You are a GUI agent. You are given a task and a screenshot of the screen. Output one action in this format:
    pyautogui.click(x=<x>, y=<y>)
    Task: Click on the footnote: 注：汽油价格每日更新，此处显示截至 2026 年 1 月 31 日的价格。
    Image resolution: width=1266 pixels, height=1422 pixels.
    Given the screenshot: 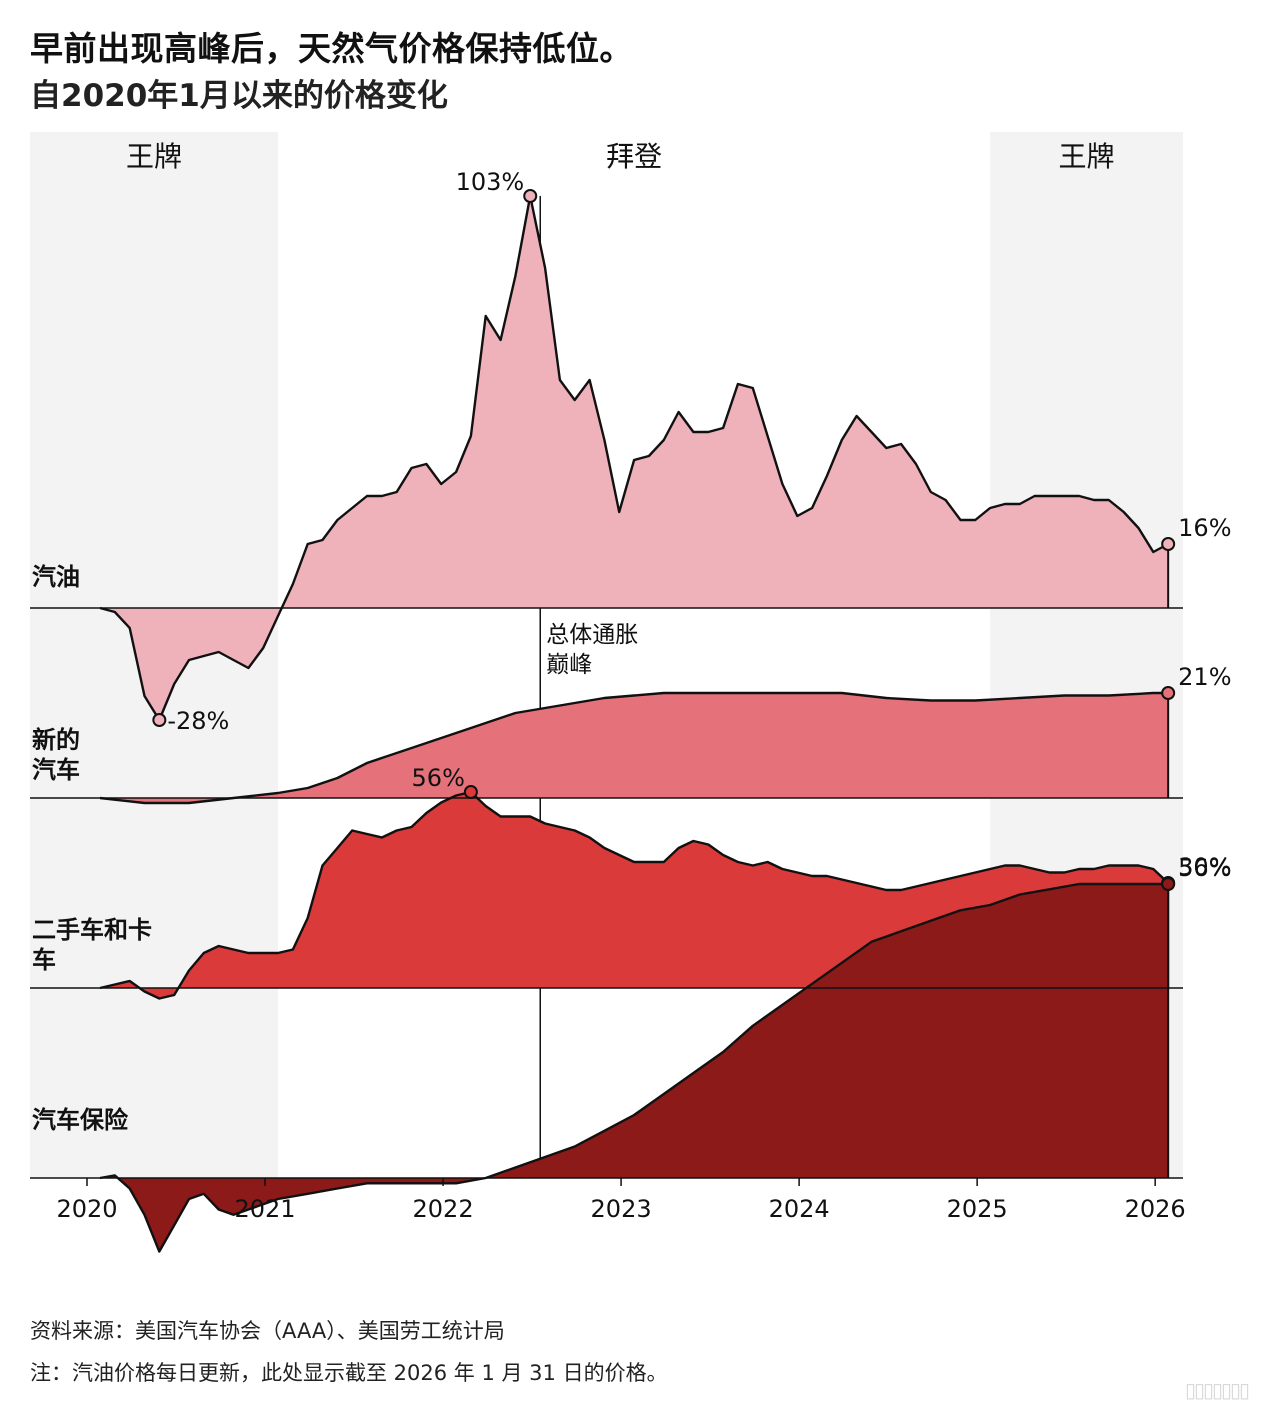 What is the action you would take?
    pyautogui.click(x=349, y=1373)
    